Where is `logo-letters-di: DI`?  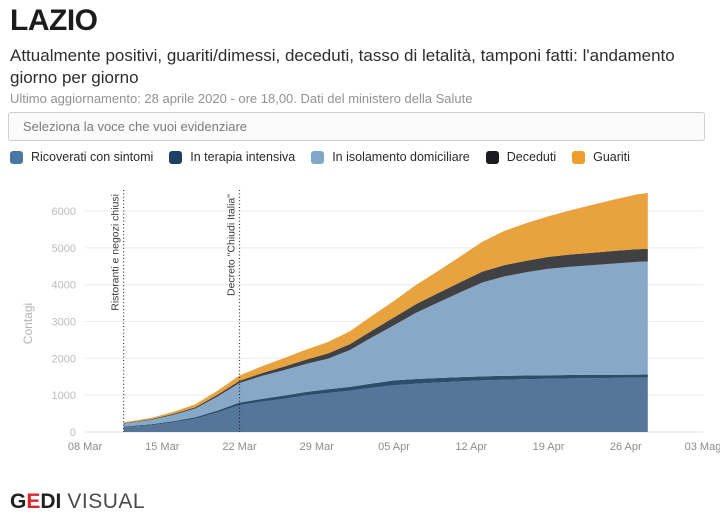
logo-letters-di: DI is located at coordinates (51, 501).